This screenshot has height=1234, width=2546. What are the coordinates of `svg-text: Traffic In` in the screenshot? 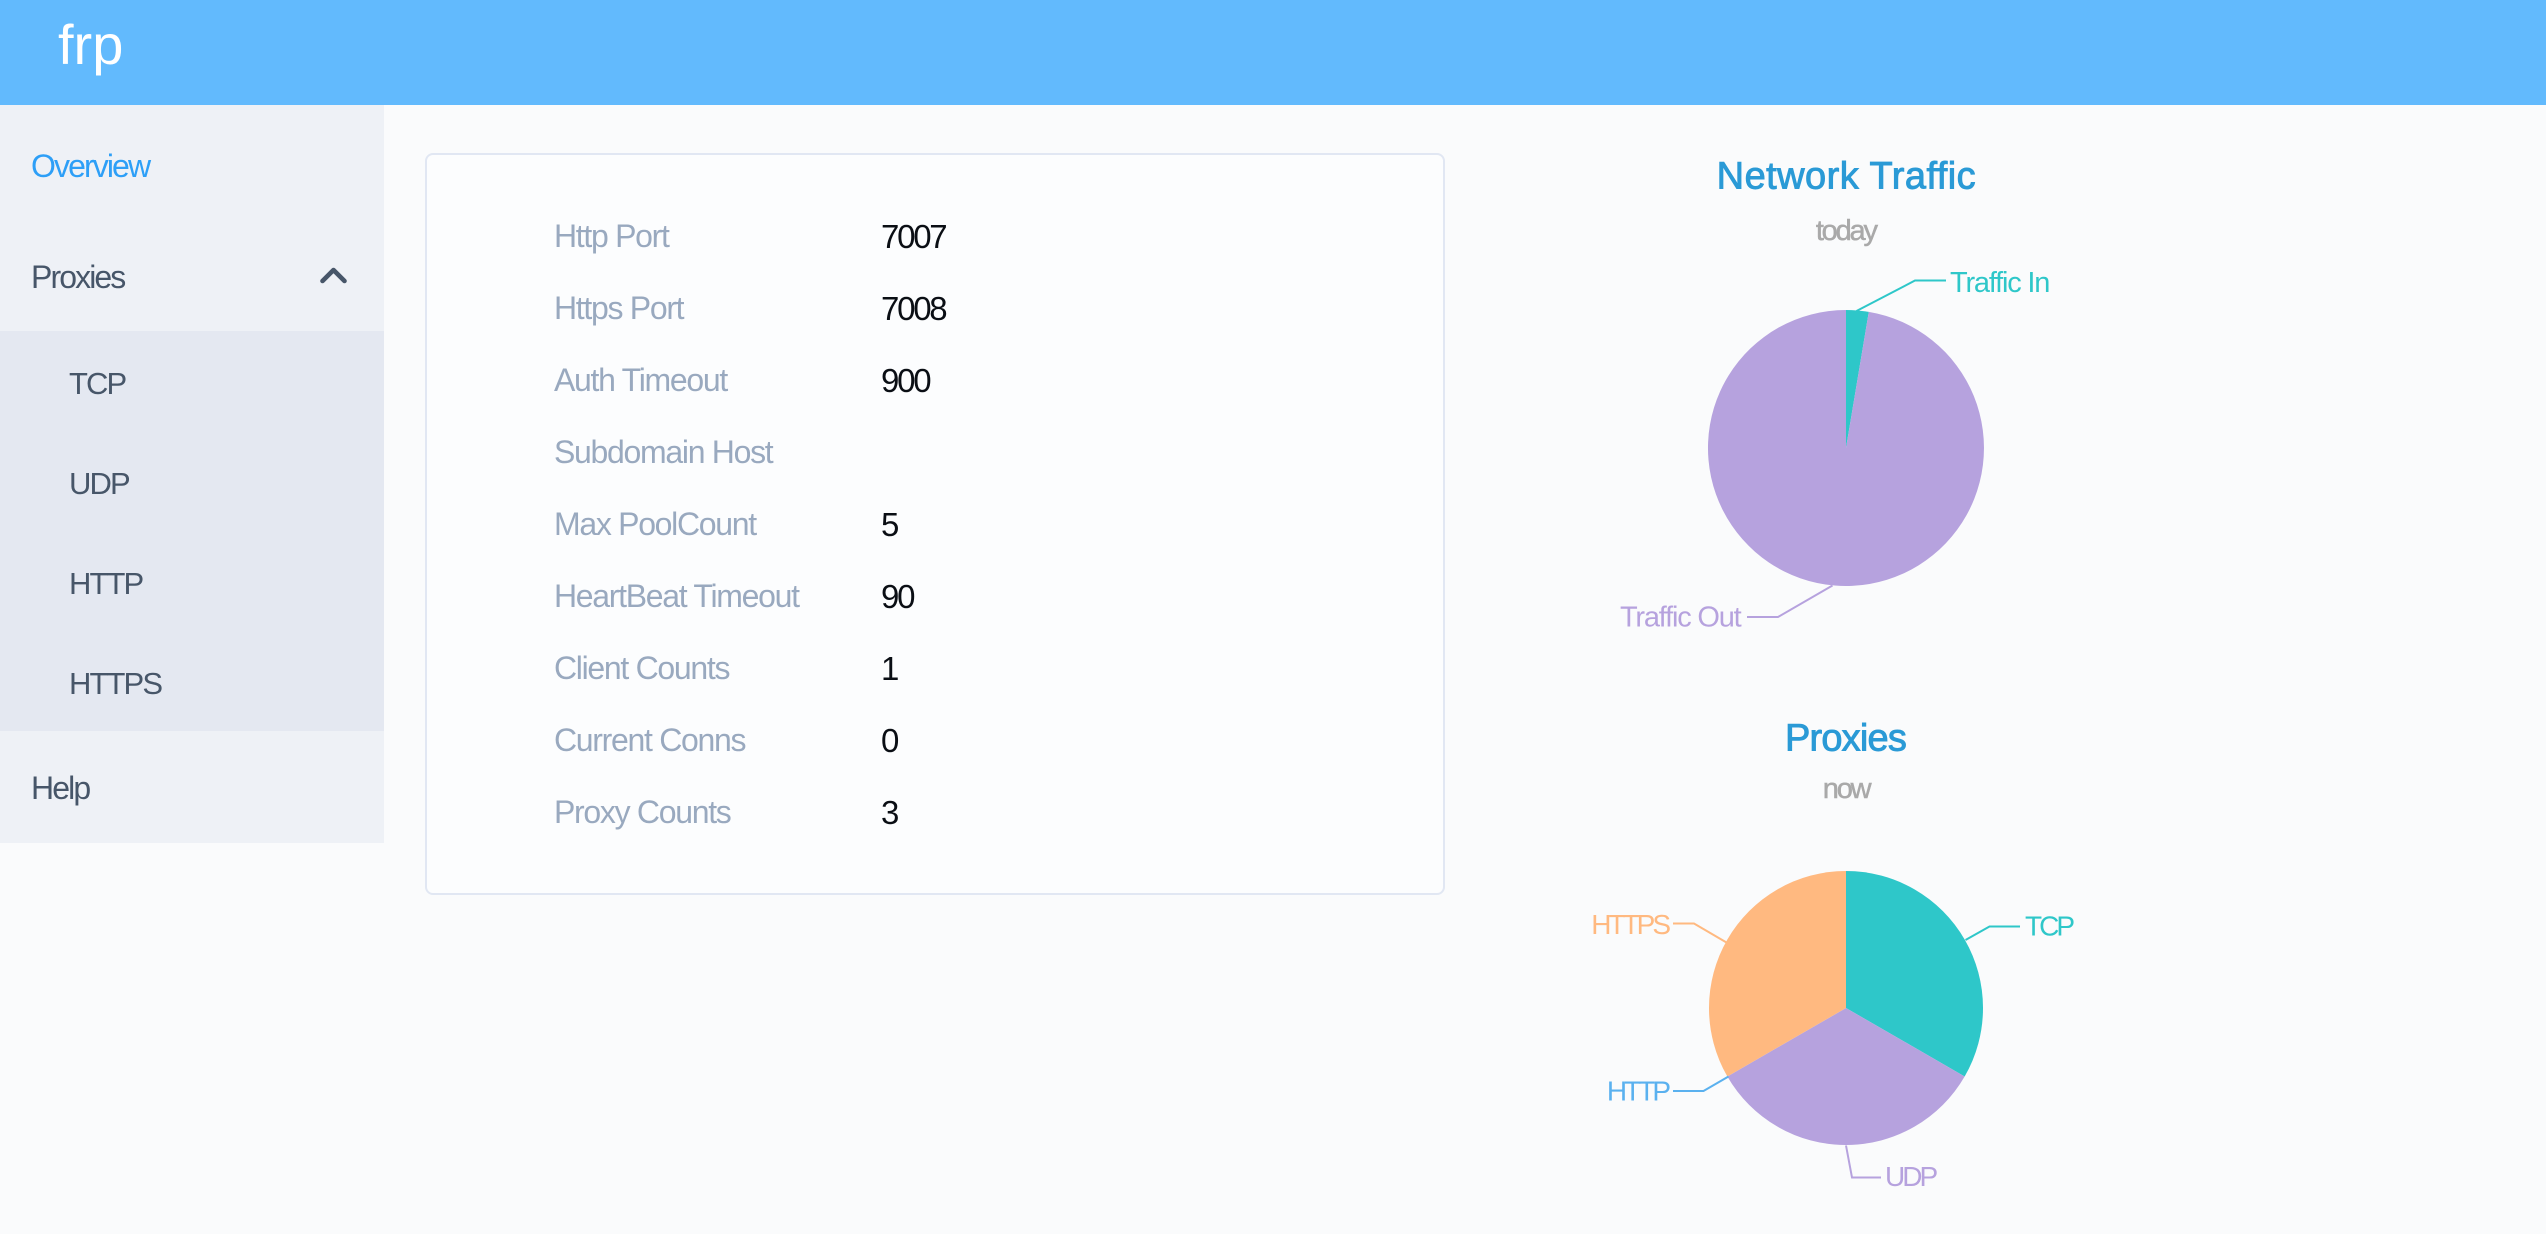 It's located at (1999, 283).